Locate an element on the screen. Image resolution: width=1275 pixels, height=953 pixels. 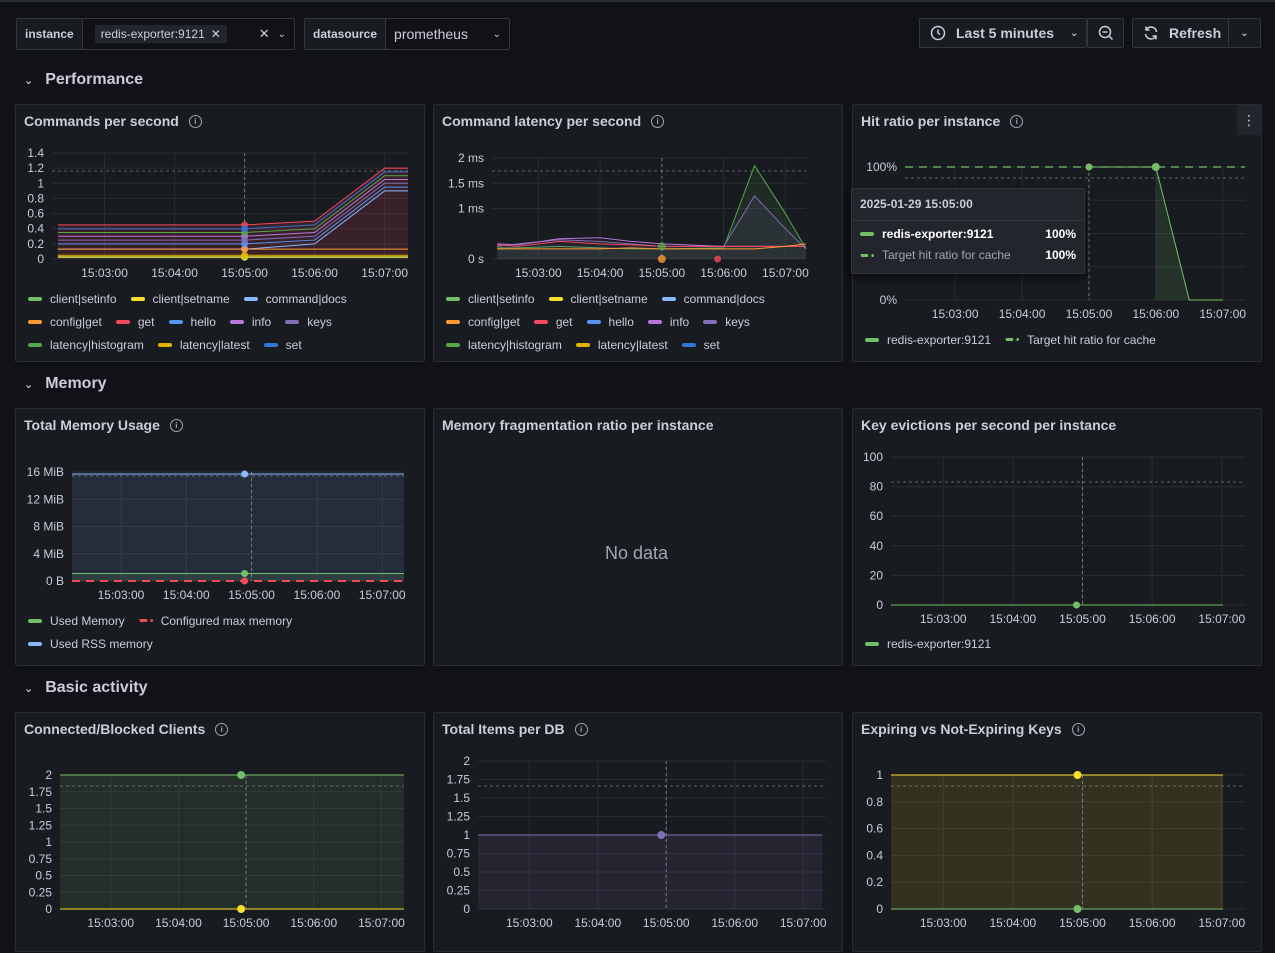
legend-item: Configured max memory is located at coordinates (215, 621).